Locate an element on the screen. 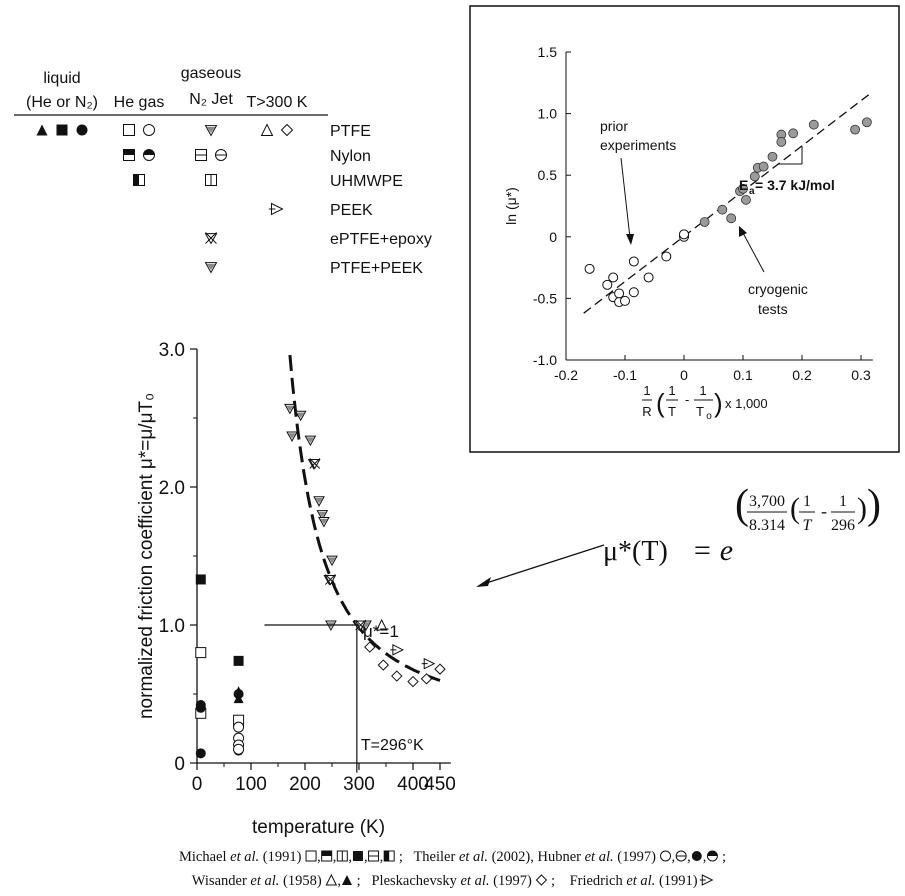 The width and height of the screenshot is (905, 896). inset-y-tick-label: -1.0 is located at coordinates (545, 360).